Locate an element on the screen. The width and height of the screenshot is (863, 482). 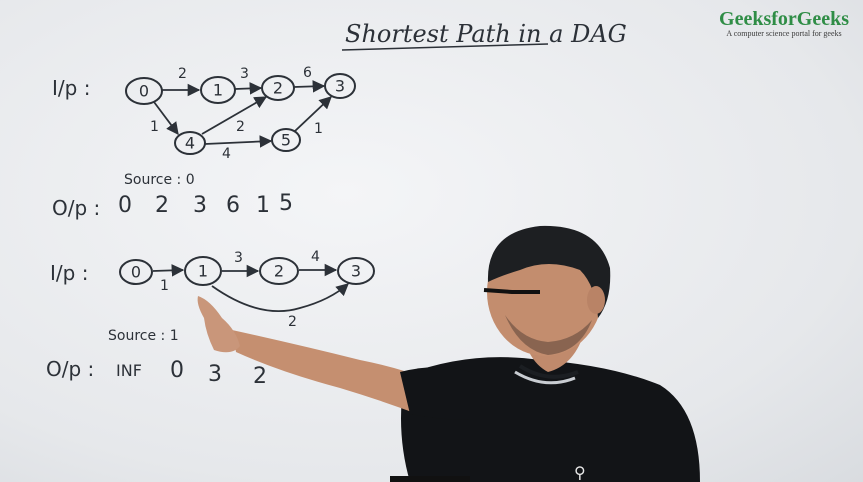
board-title: Shortest Path in a DAG is located at coordinates (486, 34).